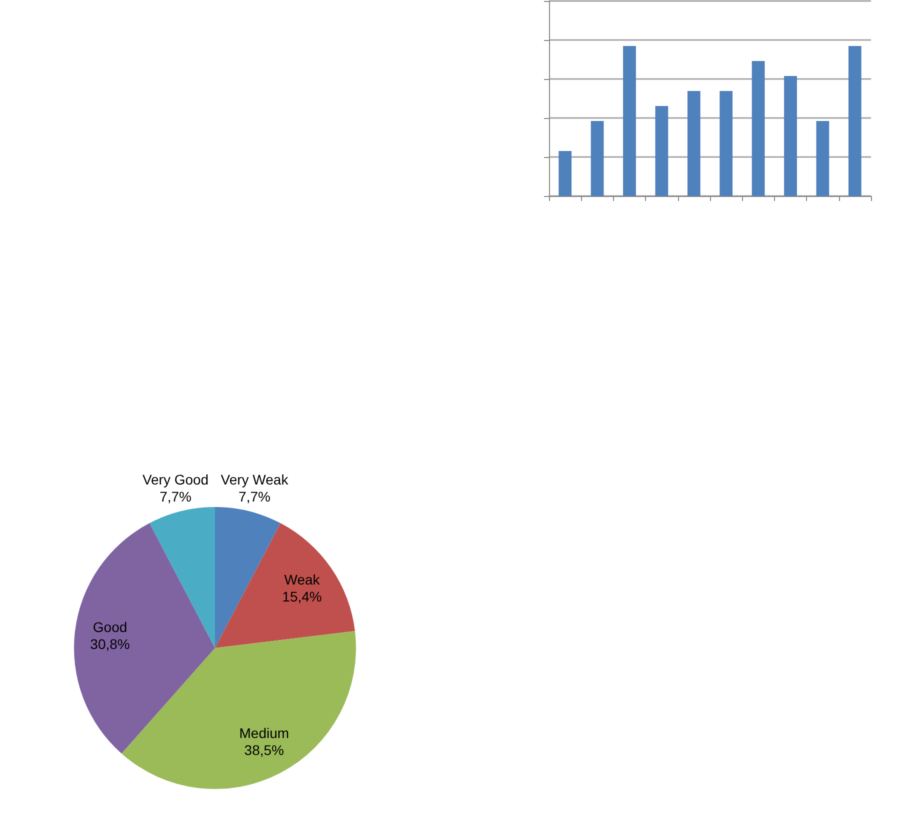 The width and height of the screenshot is (901, 839). Describe the element at coordinates (255, 479) in the screenshot. I see `slice-label: Very Weak` at that location.